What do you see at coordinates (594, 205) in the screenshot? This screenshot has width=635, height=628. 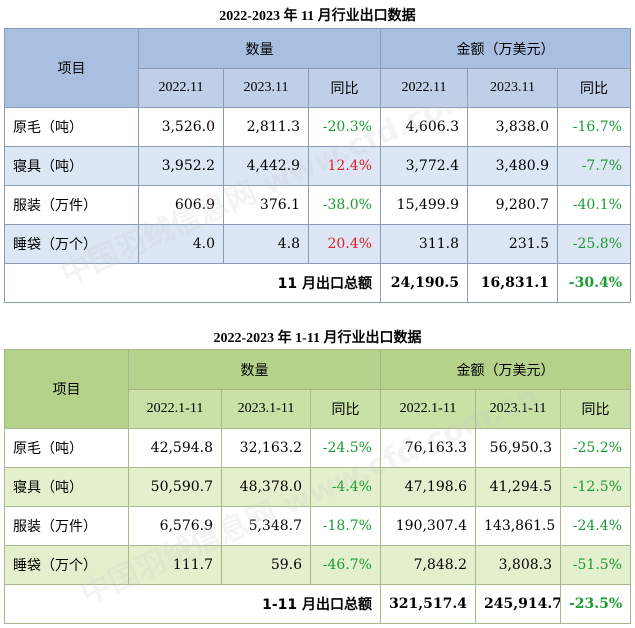 I see `yoy-cell: -40.1%` at bounding box center [594, 205].